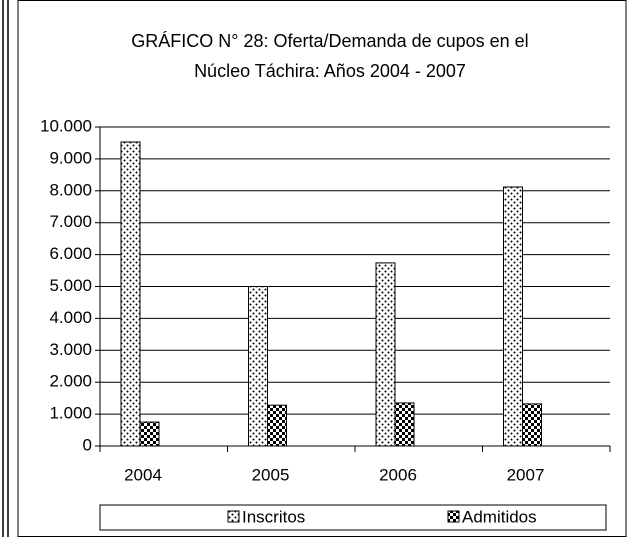 This screenshot has height=537, width=628. What do you see at coordinates (70, 189) in the screenshot?
I see `y-tick-label: 8.000` at bounding box center [70, 189].